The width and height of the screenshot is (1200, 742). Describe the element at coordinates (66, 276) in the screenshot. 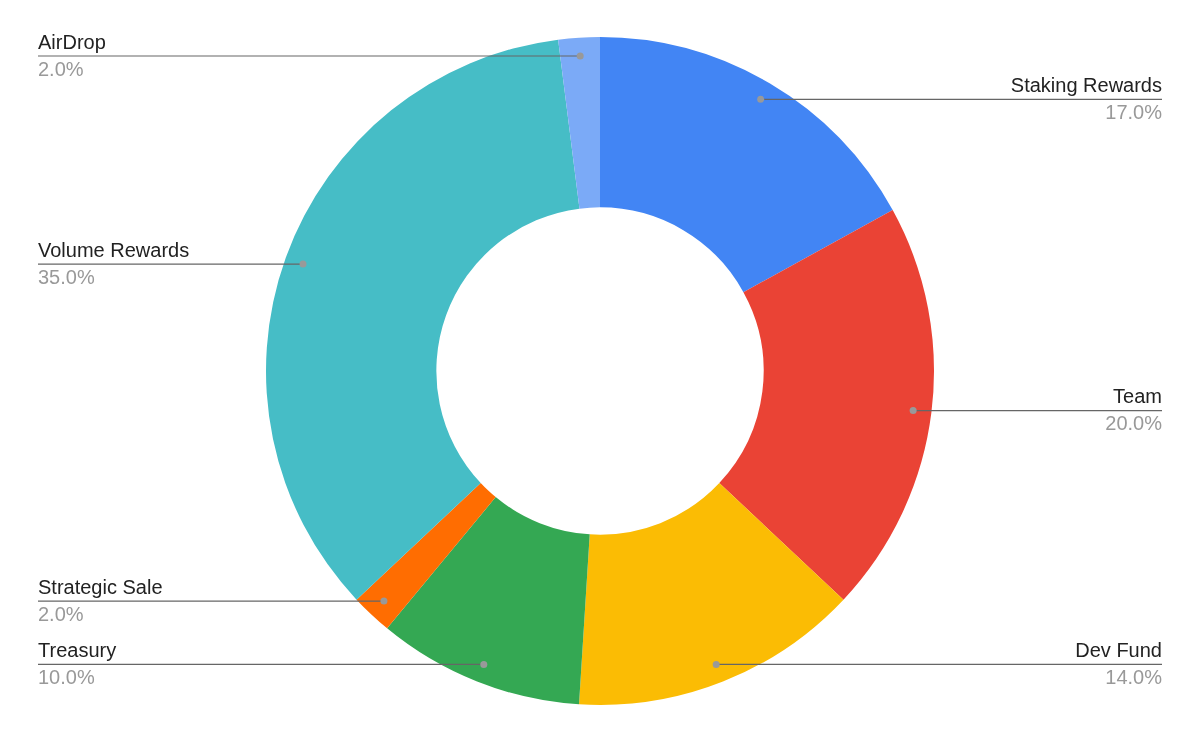

I see `data-label: 35.0%` at that location.